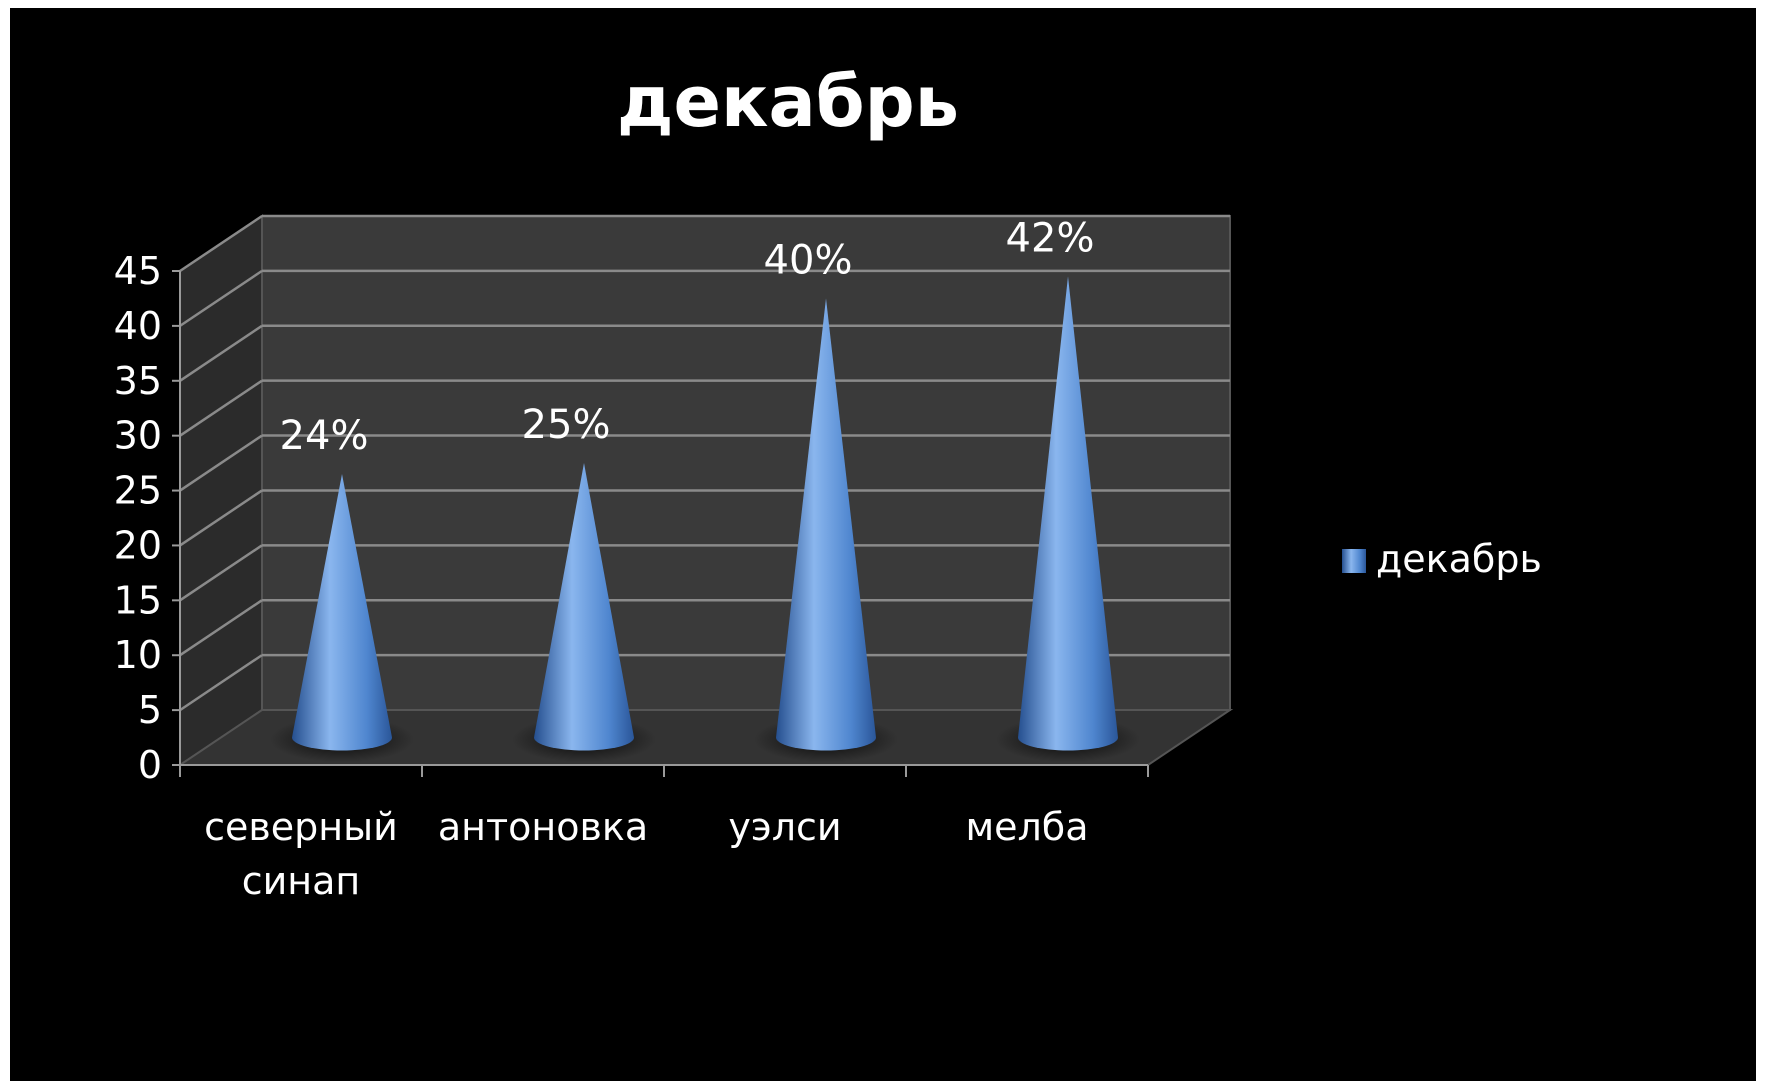  I want to click on data-label: 24%, so click(324, 436).